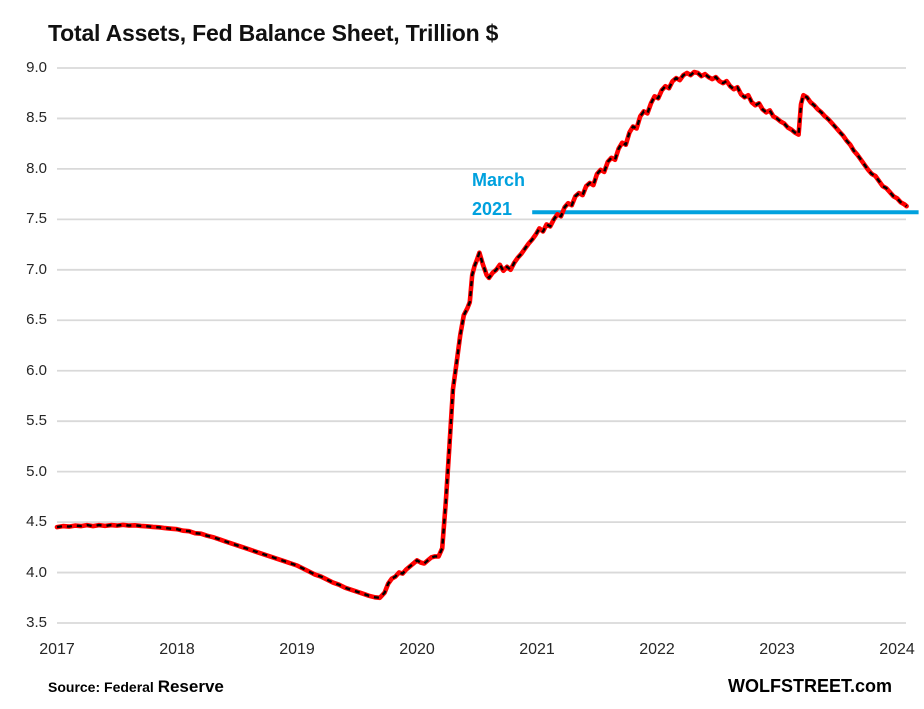 This screenshot has height=709, width=924. What do you see at coordinates (297, 649) in the screenshot?
I see `x-tick-label: 2019` at bounding box center [297, 649].